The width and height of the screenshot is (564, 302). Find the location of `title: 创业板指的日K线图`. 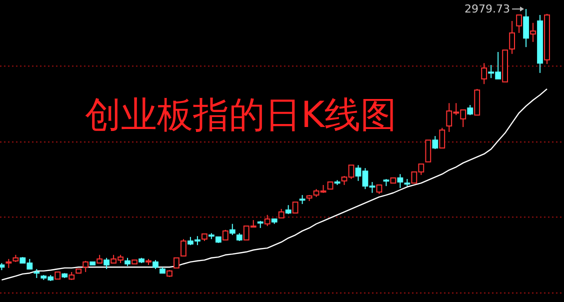

title: 创业板指的日K线图 is located at coordinates (241, 115).